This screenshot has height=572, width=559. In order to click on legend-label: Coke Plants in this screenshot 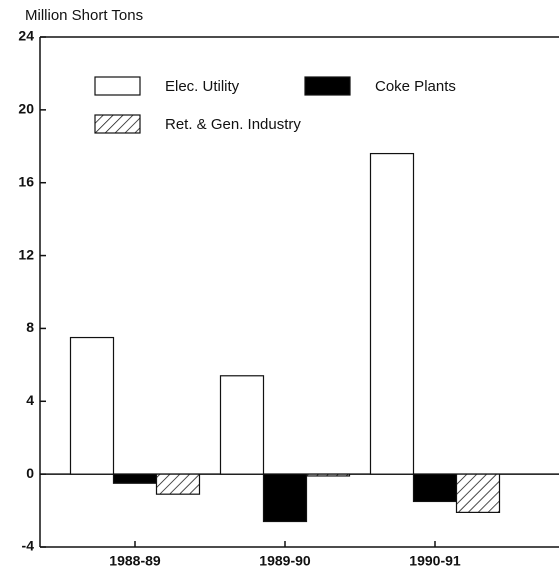, I will do `click(415, 86)`.